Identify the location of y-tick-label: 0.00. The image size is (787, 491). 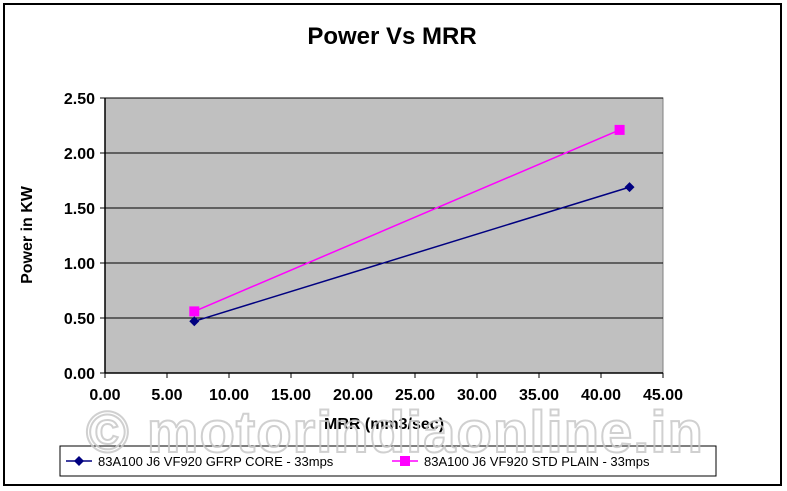
(79, 374).